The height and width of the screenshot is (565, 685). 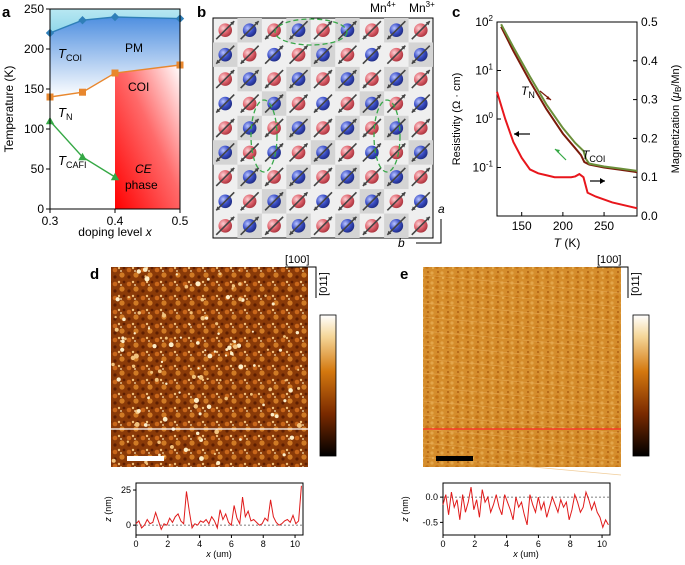 I want to click on data-point-T_N, so click(x=115, y=73).